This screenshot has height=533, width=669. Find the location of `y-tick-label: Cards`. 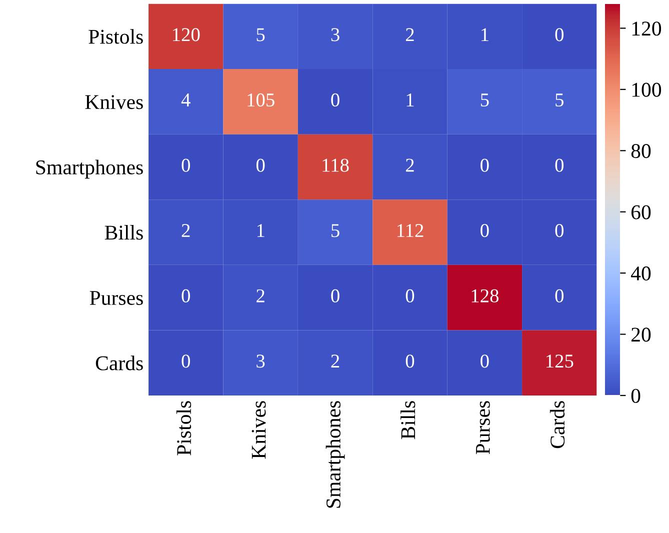

y-tick-label: Cards is located at coordinates (119, 363).